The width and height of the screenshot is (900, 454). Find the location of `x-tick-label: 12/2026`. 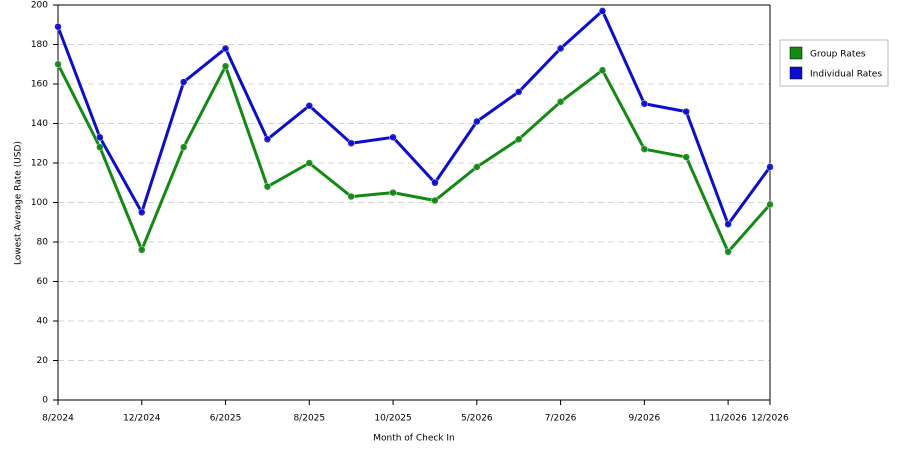

x-tick-label: 12/2026 is located at coordinates (770, 419).